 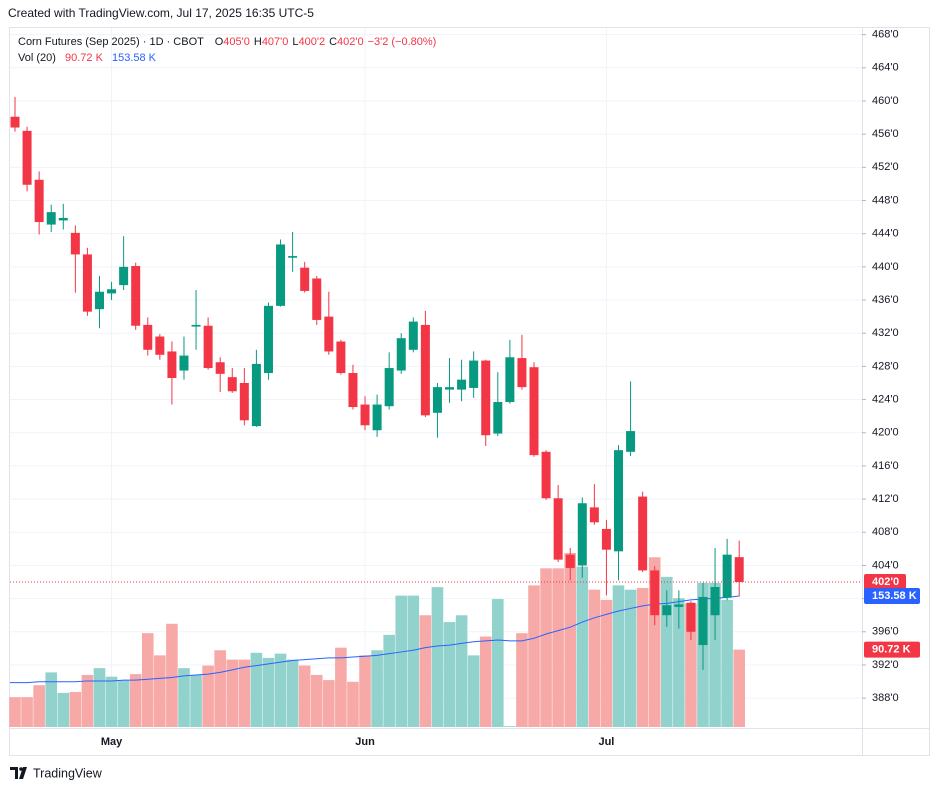 I want to click on legend-value: 407'0, so click(x=275, y=42).